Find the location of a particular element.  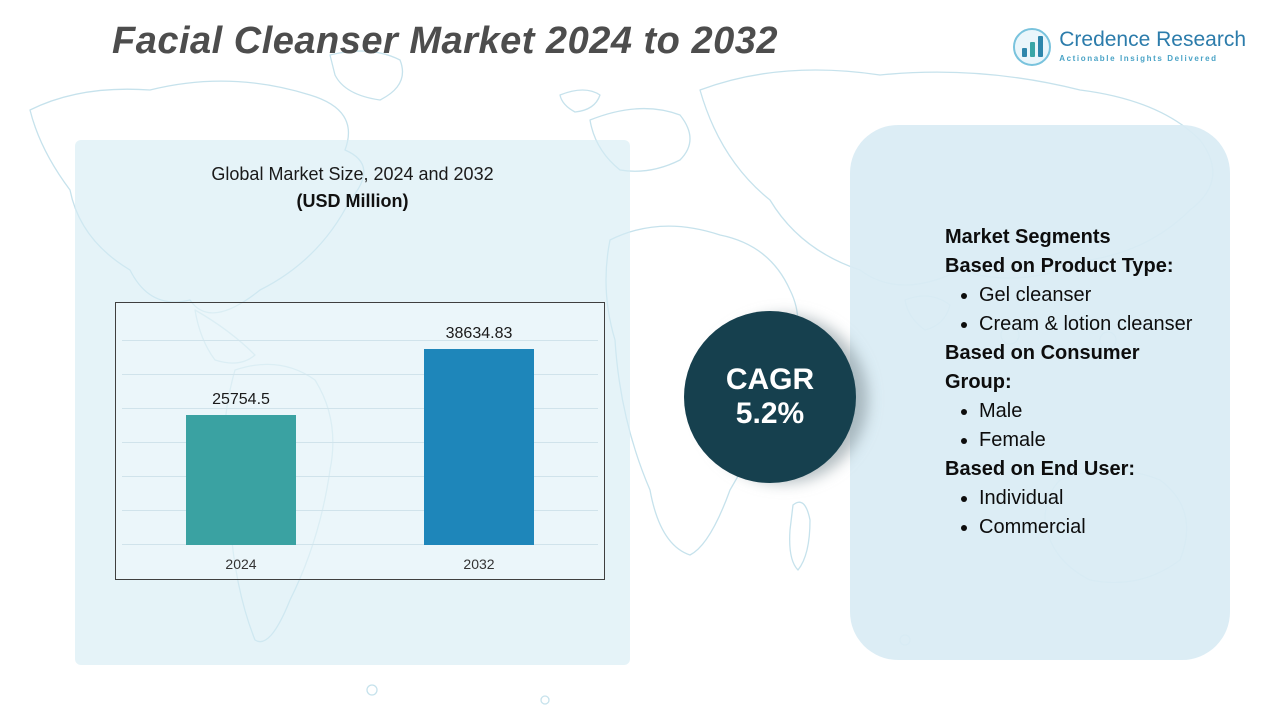

chart-title: Global Market Size, 2024 and 2032 is located at coordinates (352, 174).